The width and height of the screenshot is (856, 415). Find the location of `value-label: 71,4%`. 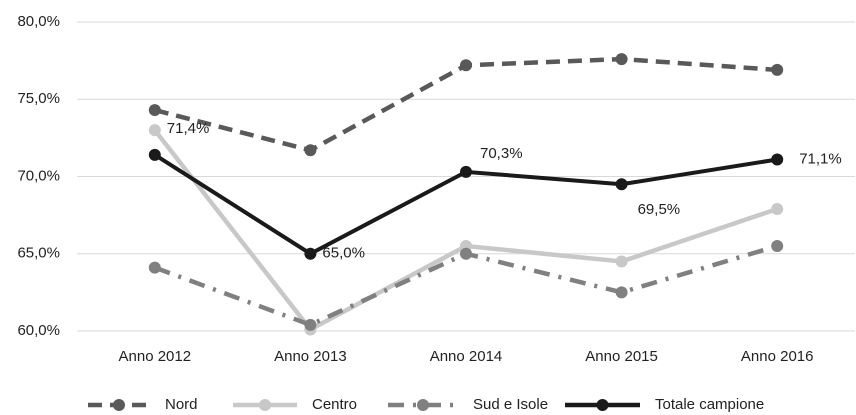

value-label: 71,4% is located at coordinates (188, 128).